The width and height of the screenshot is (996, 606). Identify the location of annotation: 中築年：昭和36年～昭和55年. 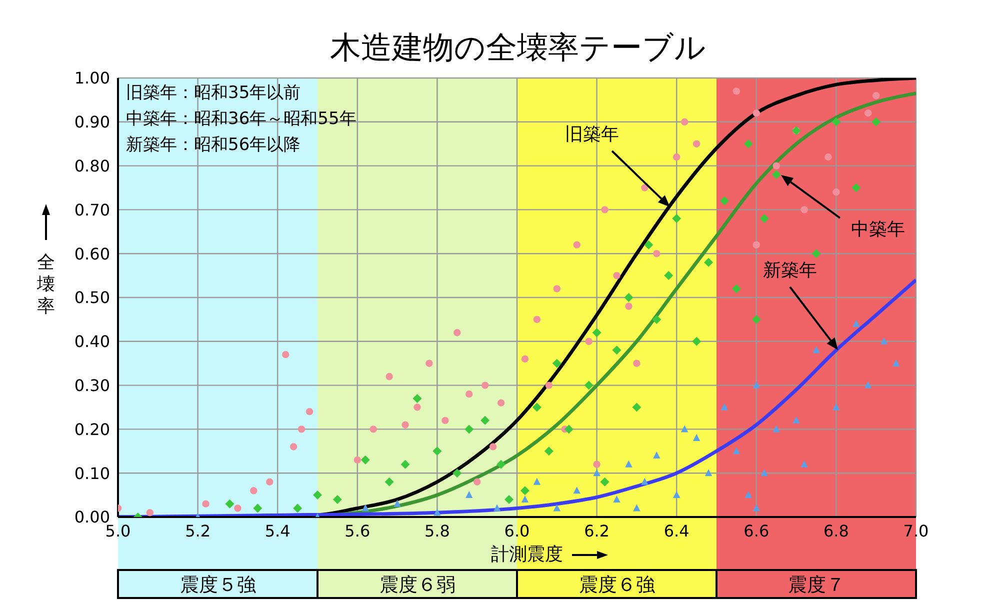
(241, 119).